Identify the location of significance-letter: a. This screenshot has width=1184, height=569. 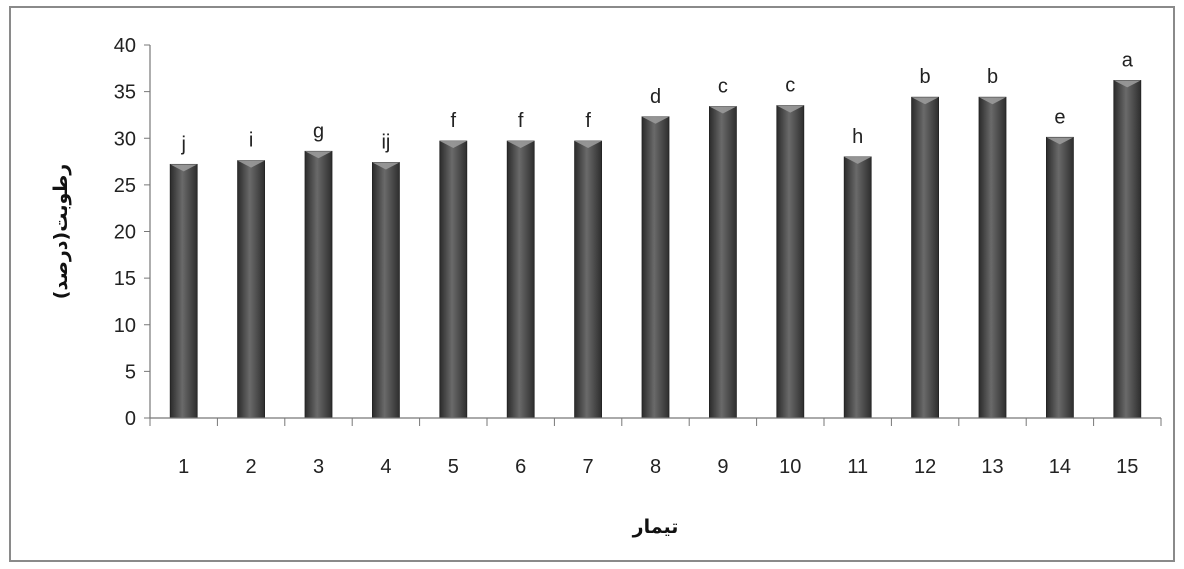
(1128, 60).